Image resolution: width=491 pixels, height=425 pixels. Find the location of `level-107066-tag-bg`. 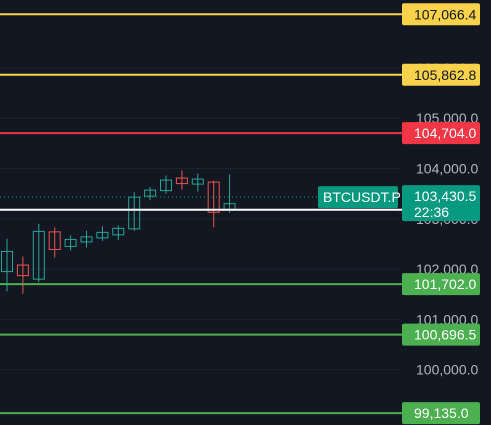

level-107066-tag-bg is located at coordinates (441, 14).